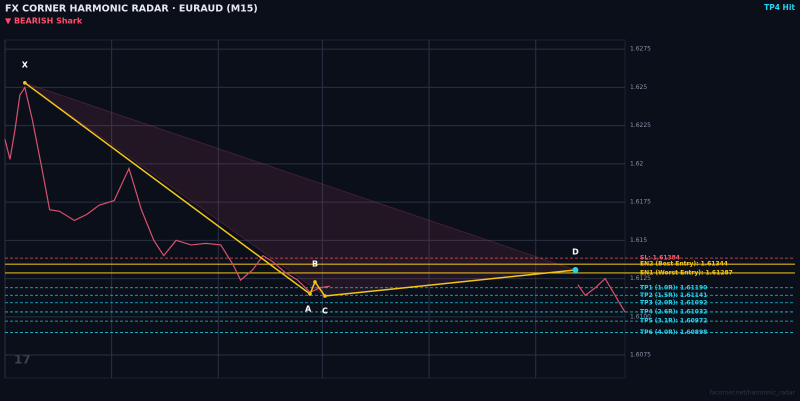 The image size is (800, 401). Describe the element at coordinates (686, 272) in the screenshot. I see `level-label: EN1 (Worst Entry): 1.61287` at that location.